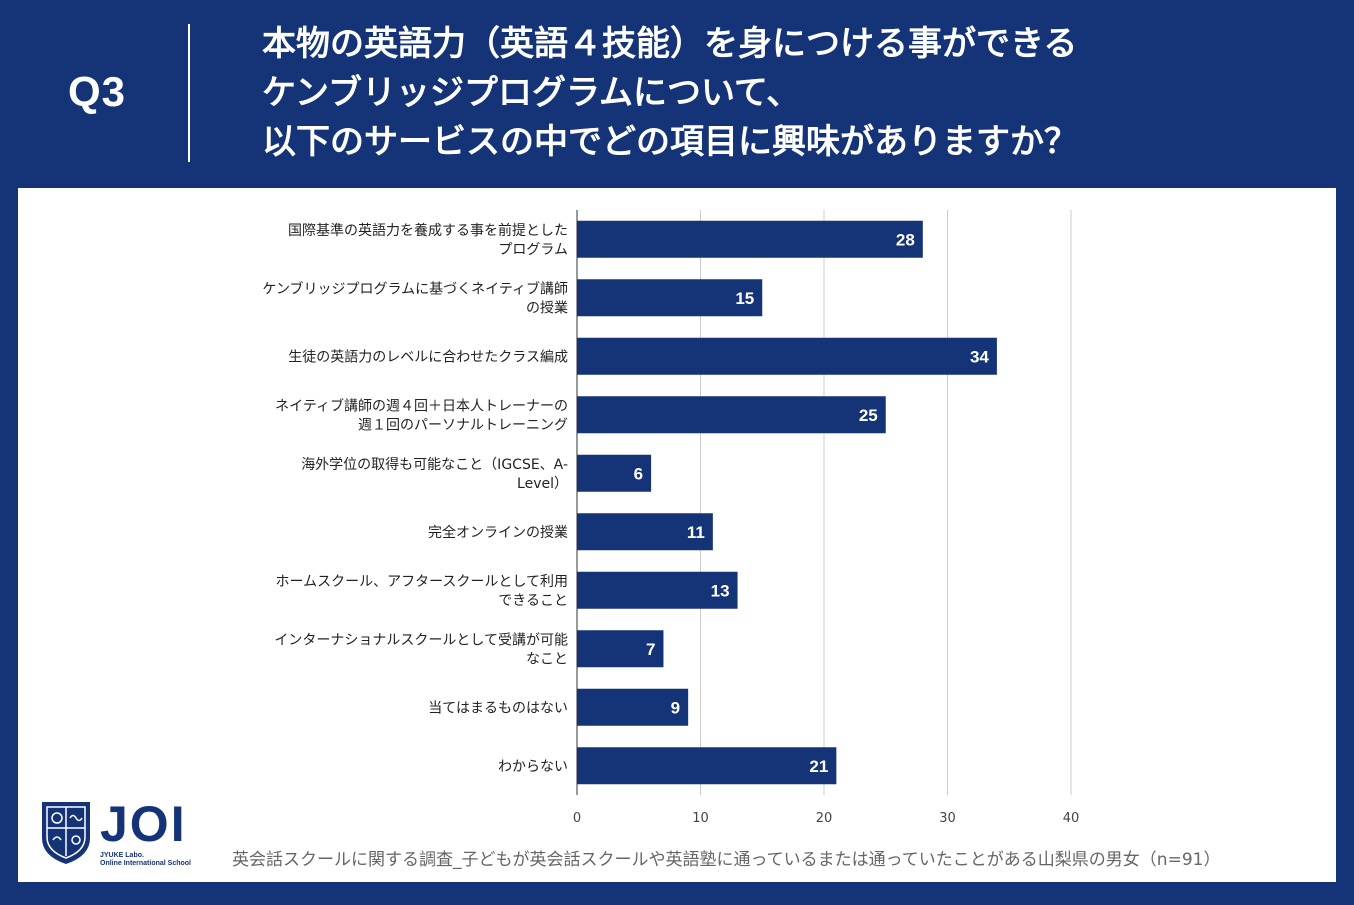 The image size is (1354, 905). Describe the element at coordinates (421, 405) in the screenshot. I see `category-label: ネイティブ講師の週４回＋日本人トレーナーの` at that location.